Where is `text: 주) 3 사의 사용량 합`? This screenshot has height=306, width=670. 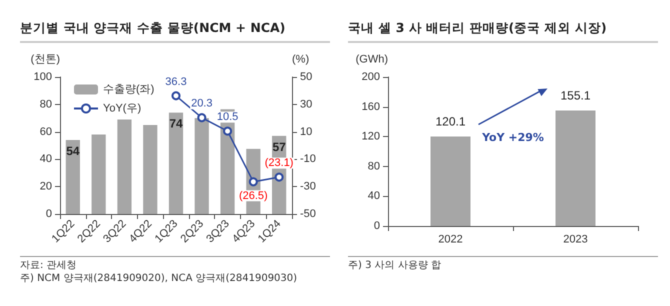 text: 주) 3 사의 사용량 합 is located at coordinates (503, 265).